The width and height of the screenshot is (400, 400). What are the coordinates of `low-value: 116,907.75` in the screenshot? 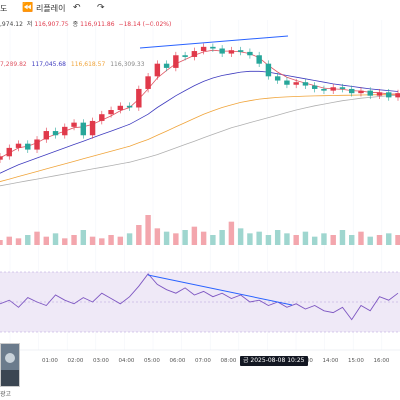 It's located at (51, 24).